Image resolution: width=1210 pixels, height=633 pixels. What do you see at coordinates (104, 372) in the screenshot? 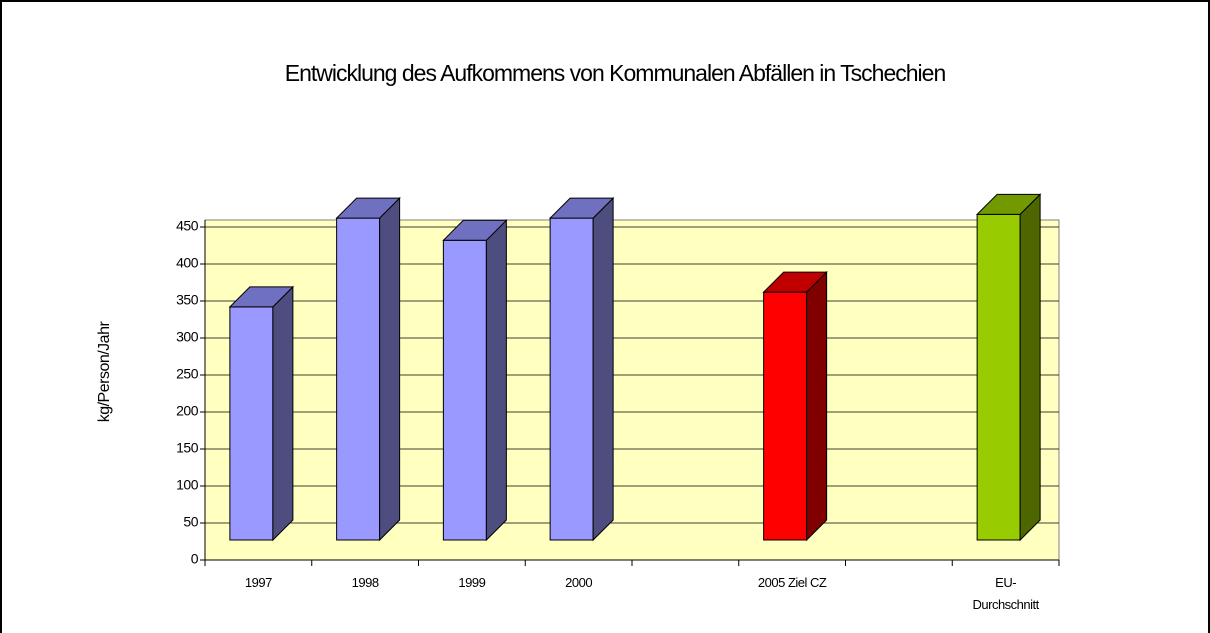
I see `y-axis-label: kg/Person/Jahr` at bounding box center [104, 372].